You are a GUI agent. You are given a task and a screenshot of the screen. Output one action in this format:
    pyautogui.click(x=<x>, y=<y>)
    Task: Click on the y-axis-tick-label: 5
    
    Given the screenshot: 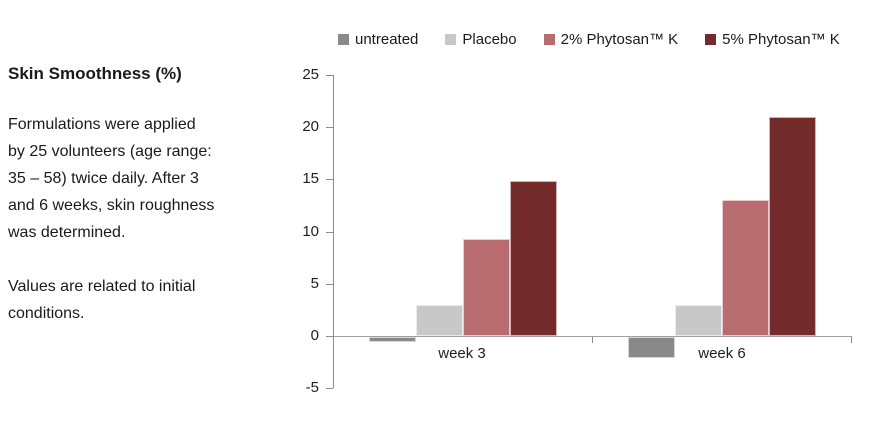 What is the action you would take?
    pyautogui.click(x=314, y=283)
    